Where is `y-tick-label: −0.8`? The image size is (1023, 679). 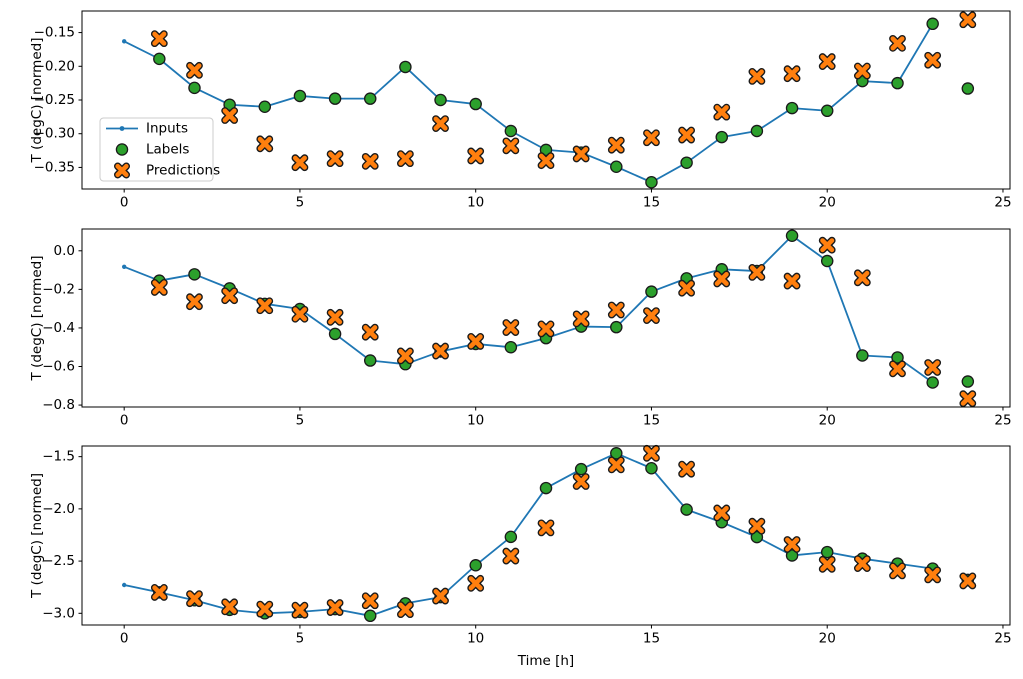
y-tick-label: −0.8 is located at coordinates (58, 405).